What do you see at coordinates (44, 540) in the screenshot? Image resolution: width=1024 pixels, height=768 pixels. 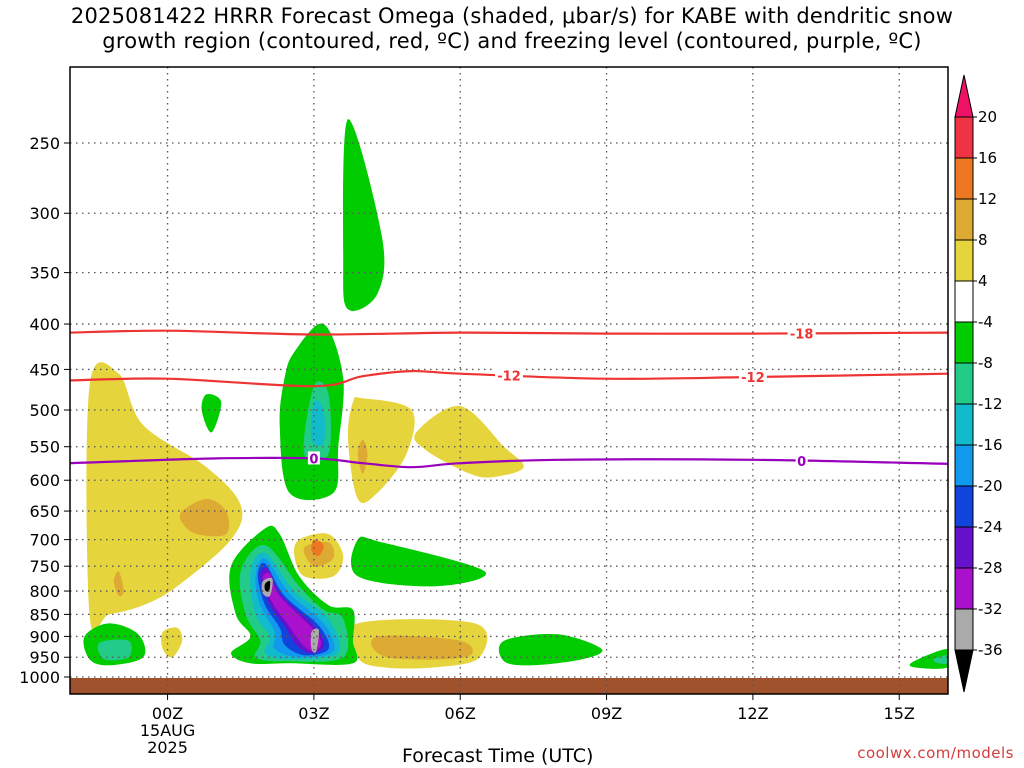 I see `y-tick-label: 700` at bounding box center [44, 540].